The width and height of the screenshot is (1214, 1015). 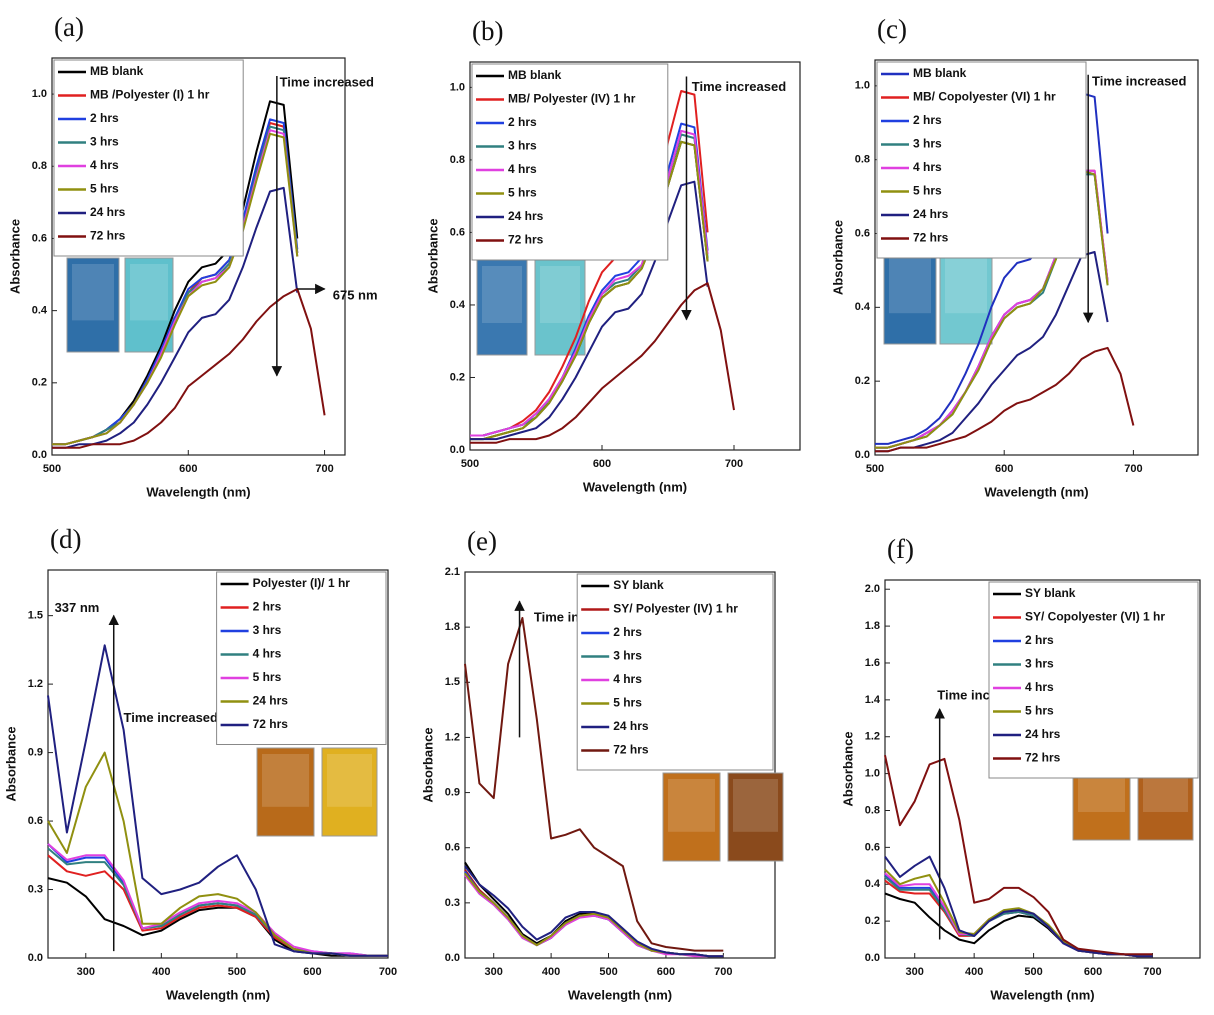 I want to click on y-tick-label: 1.5, so click(x=35, y=616).